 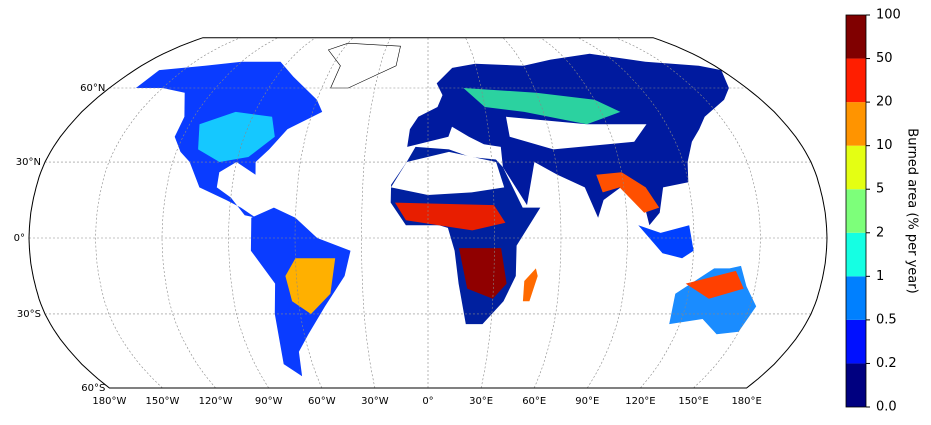 I want to click on colorbar-tick-label: 100, so click(x=888, y=15).